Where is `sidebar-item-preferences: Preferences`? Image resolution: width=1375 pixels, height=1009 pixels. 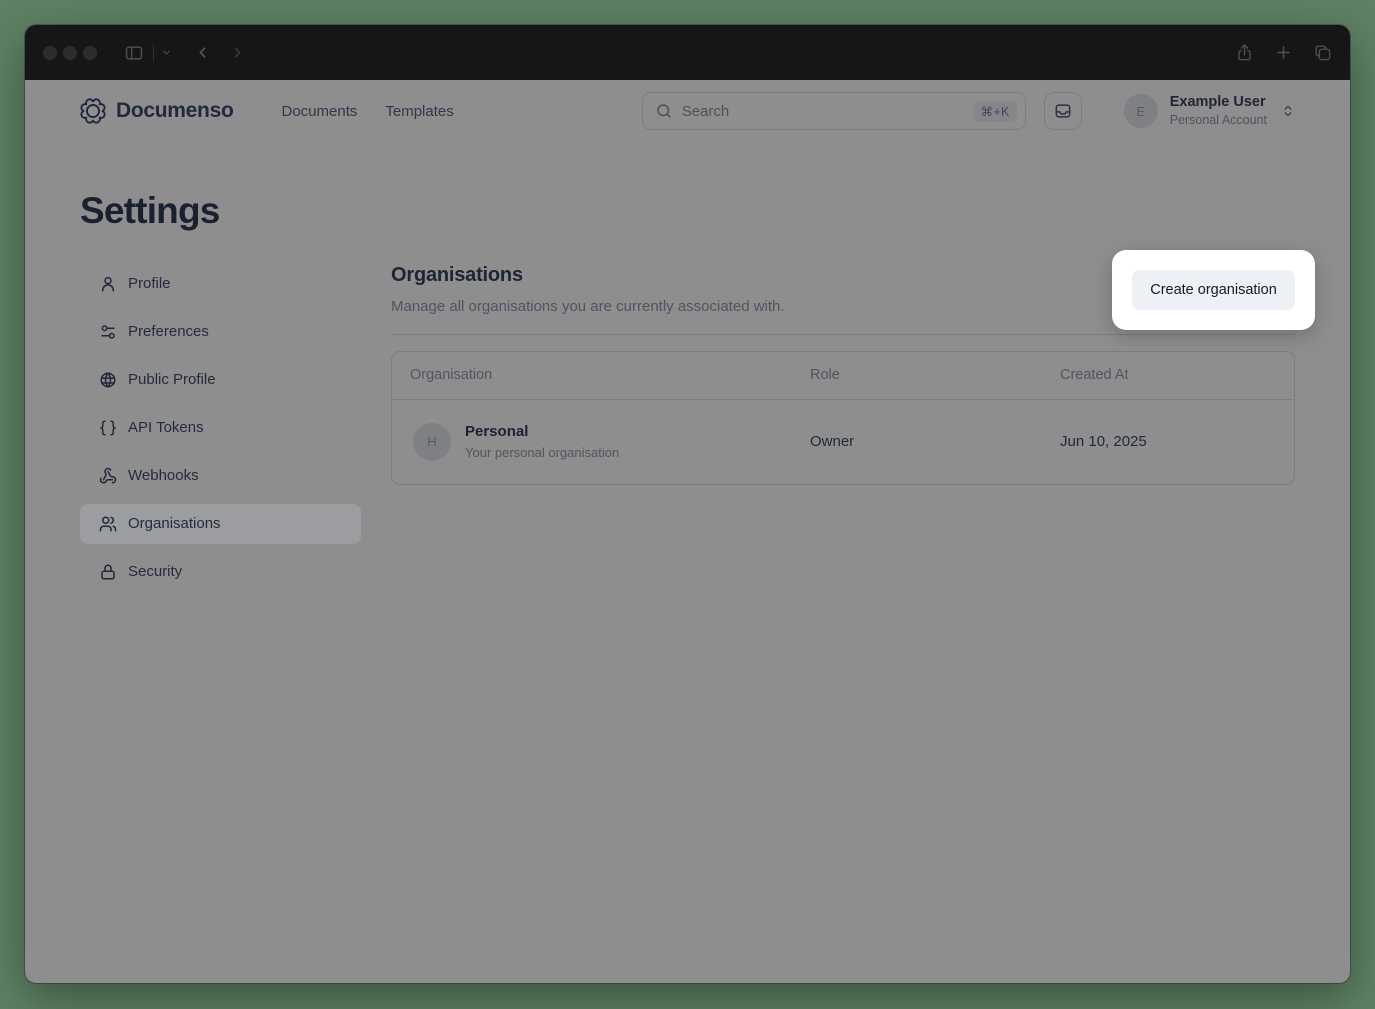 sidebar-item-preferences: Preferences is located at coordinates (220, 332).